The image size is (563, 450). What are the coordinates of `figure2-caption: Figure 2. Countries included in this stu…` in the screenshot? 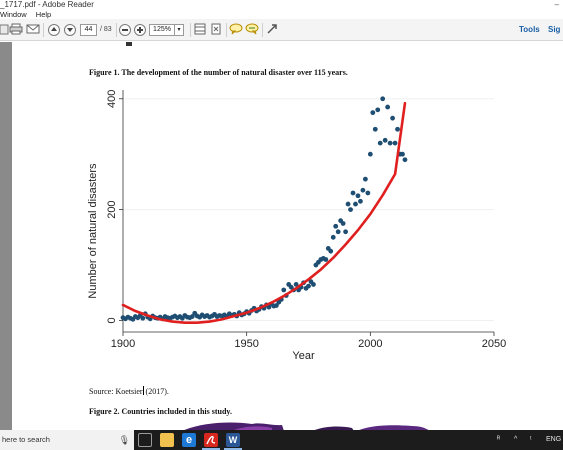 It's located at (160, 411).